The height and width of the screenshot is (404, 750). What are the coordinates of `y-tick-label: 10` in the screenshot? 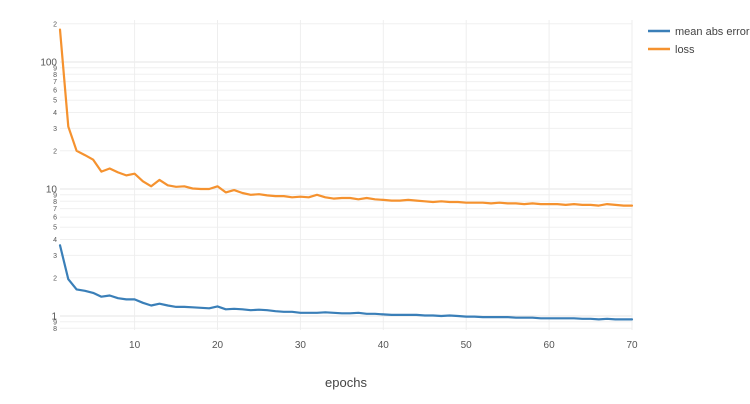 It's located at (52, 190).